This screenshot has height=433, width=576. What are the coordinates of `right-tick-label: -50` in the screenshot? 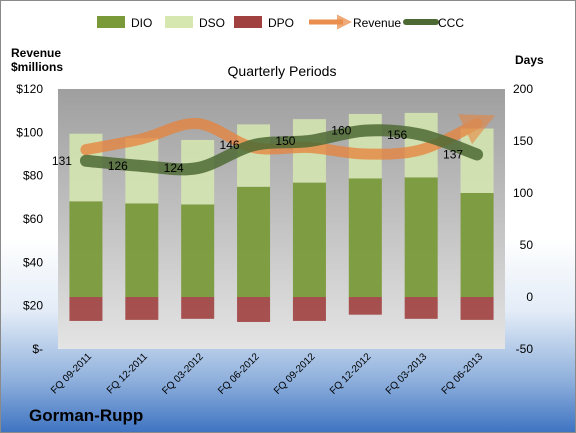 It's located at (525, 349).